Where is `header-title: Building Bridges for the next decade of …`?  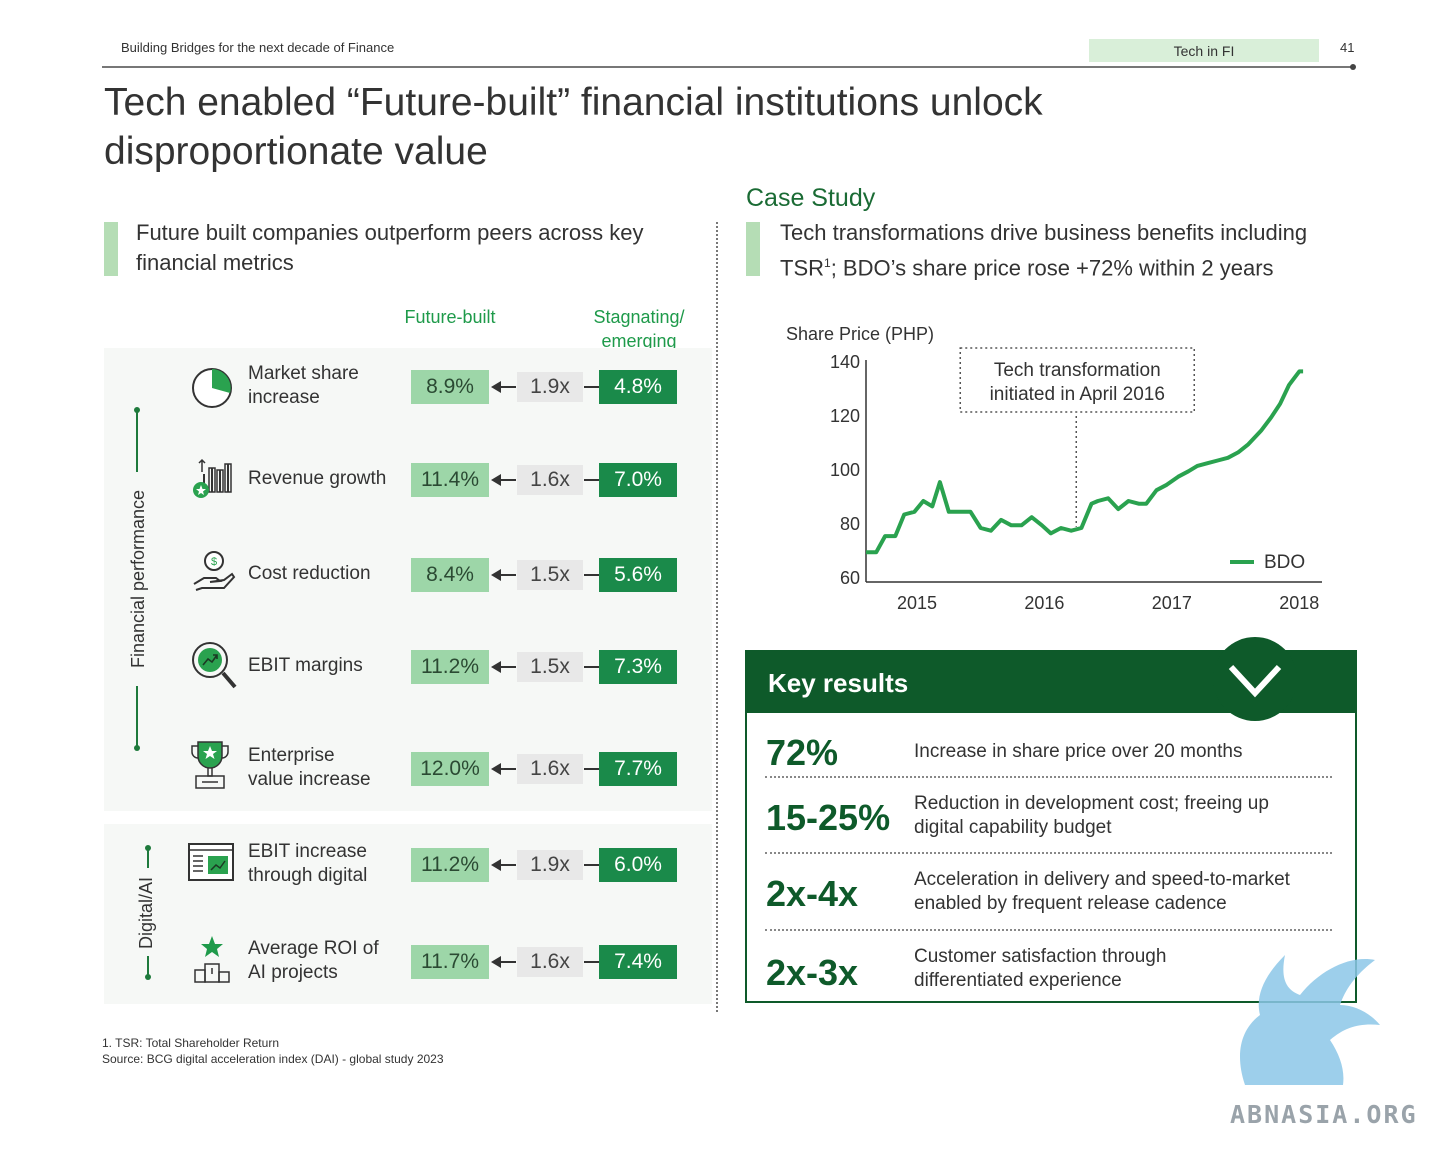 header-title: Building Bridges for the next decade of … is located at coordinates (257, 47).